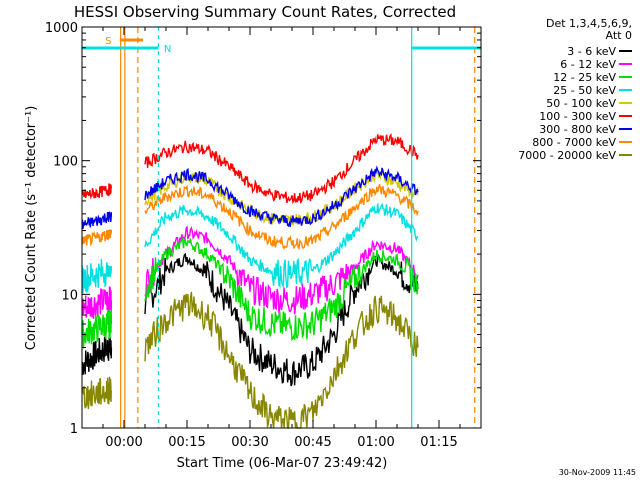 The height and width of the screenshot is (480, 640). I want to click on x-tick-label-1: 00:15, so click(186, 442).